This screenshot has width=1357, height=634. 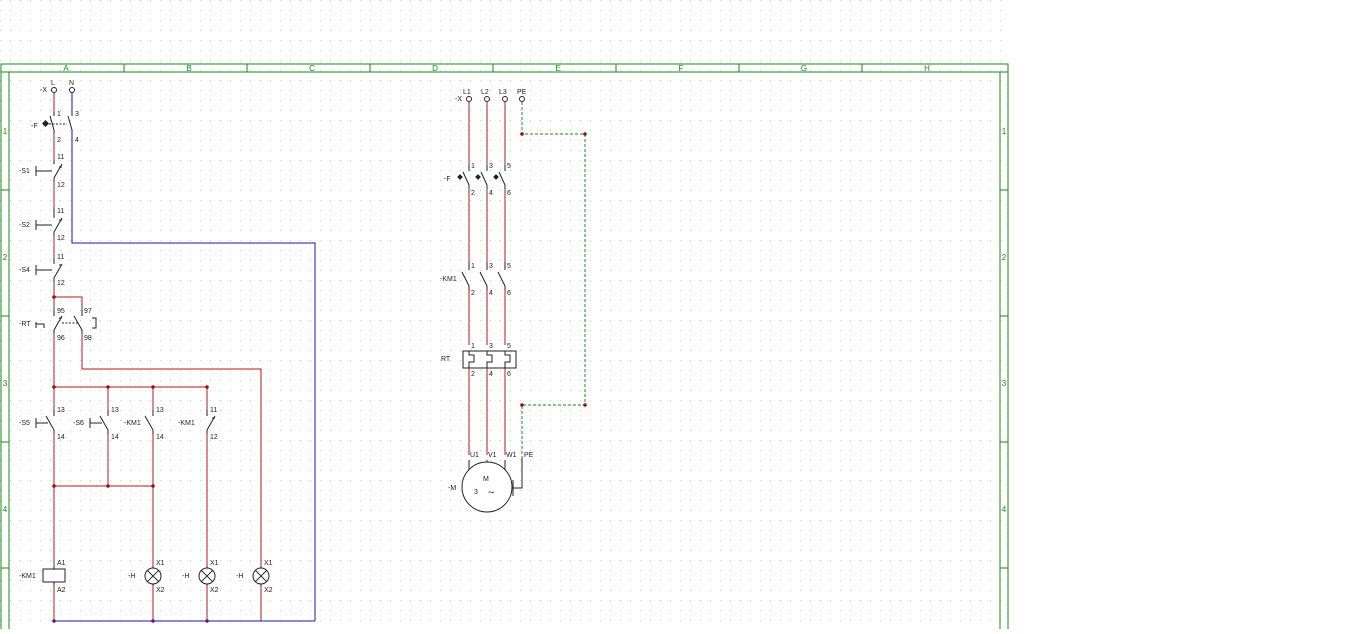 I want to click on km1-no-pin-bottom: 14, so click(x=160, y=437).